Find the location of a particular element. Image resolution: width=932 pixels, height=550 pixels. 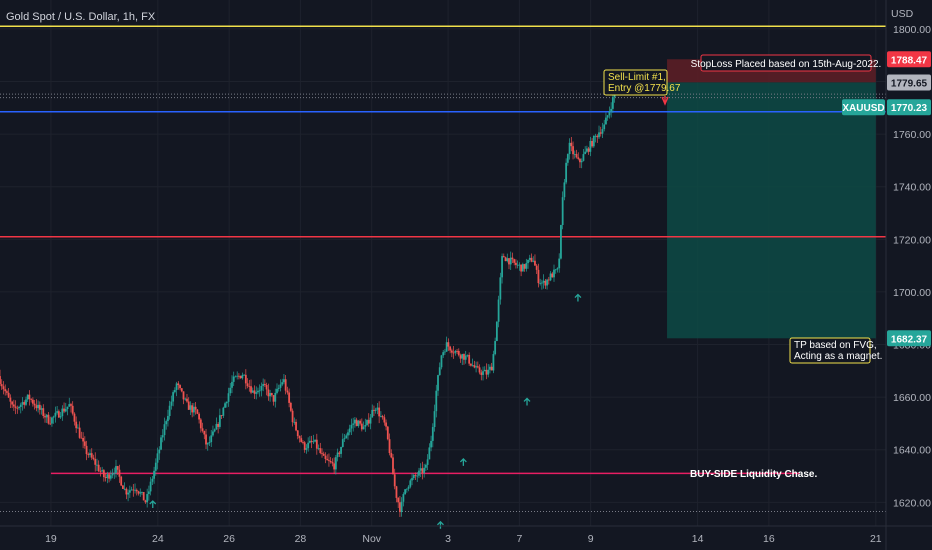

price-tick-label: 1740.00 is located at coordinates (912, 188).